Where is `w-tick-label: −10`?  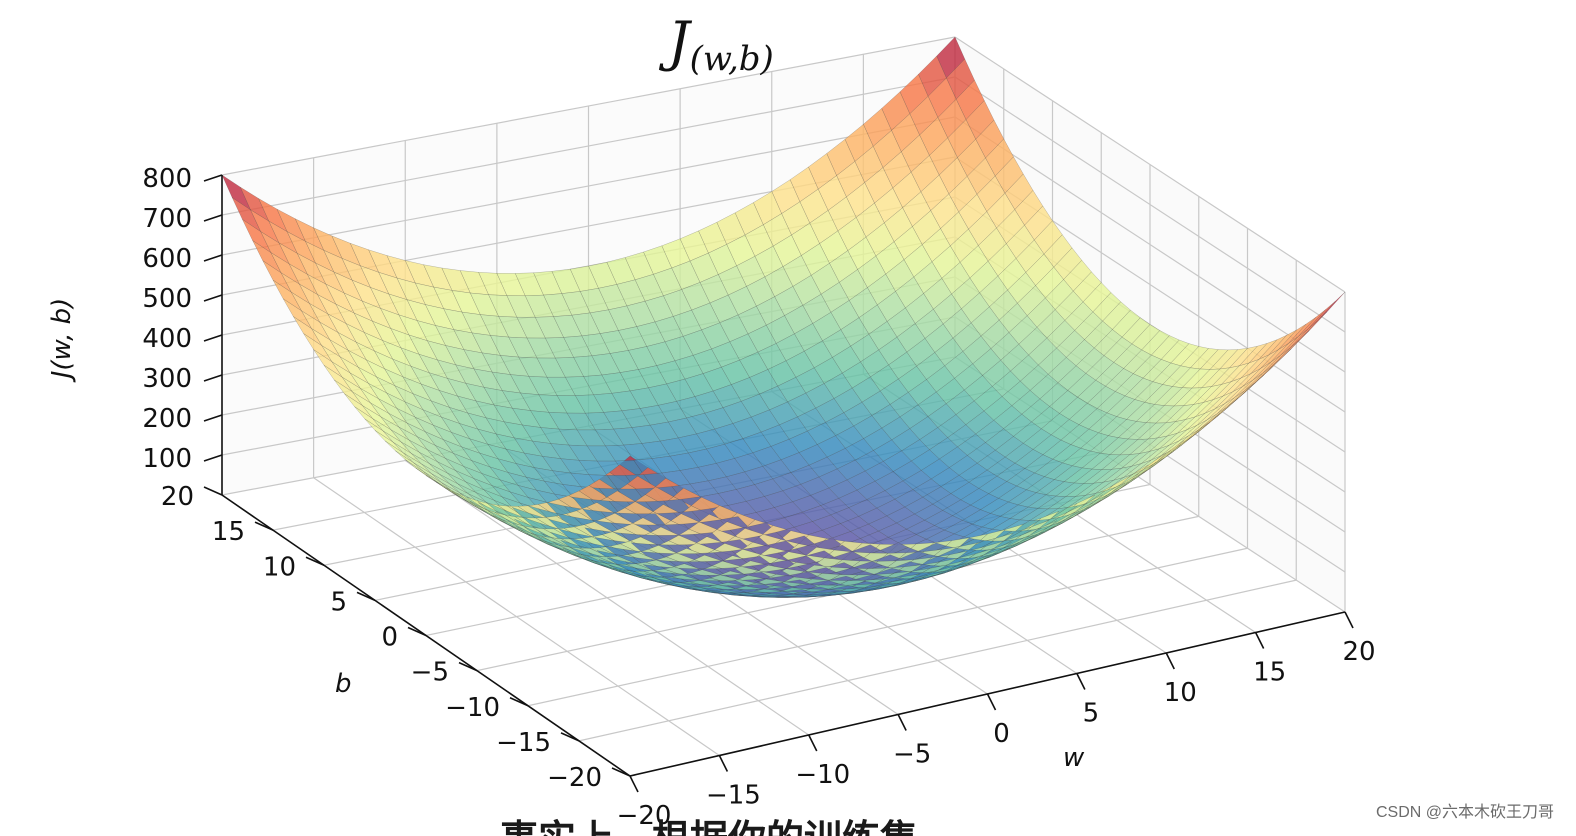 w-tick-label: −10 is located at coordinates (822, 775).